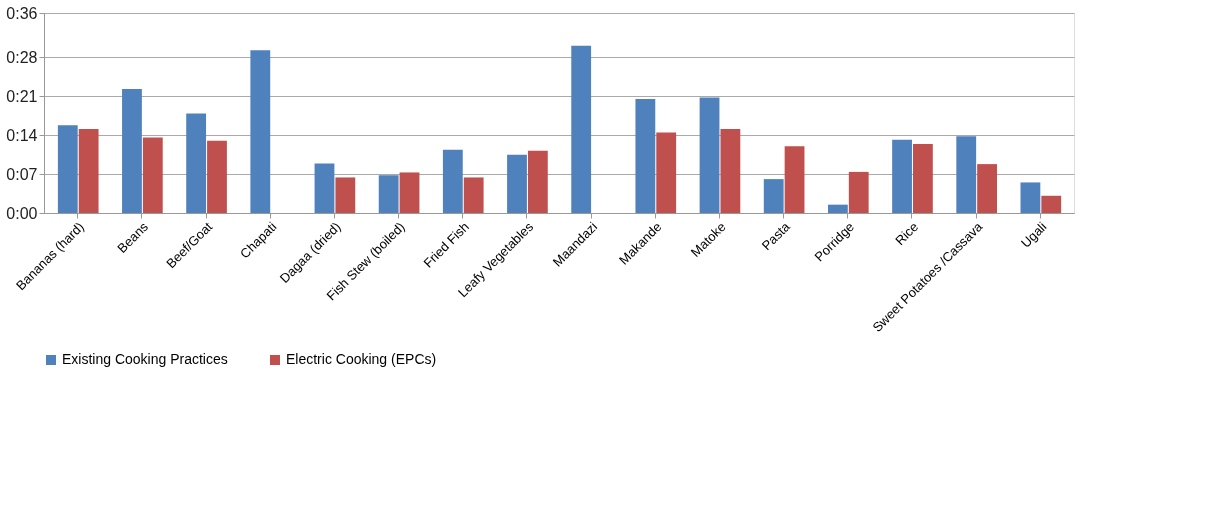 This screenshot has width=1215, height=510. I want to click on x-tick-label: Rice, so click(907, 234).